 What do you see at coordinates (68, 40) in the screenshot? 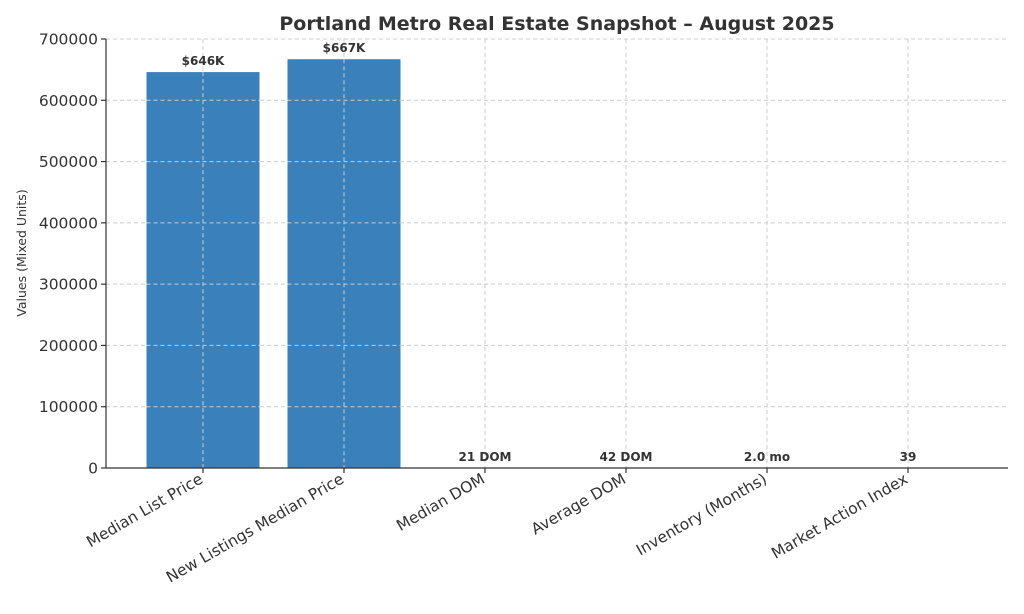
I see `y-tick-label: 700000` at bounding box center [68, 40].